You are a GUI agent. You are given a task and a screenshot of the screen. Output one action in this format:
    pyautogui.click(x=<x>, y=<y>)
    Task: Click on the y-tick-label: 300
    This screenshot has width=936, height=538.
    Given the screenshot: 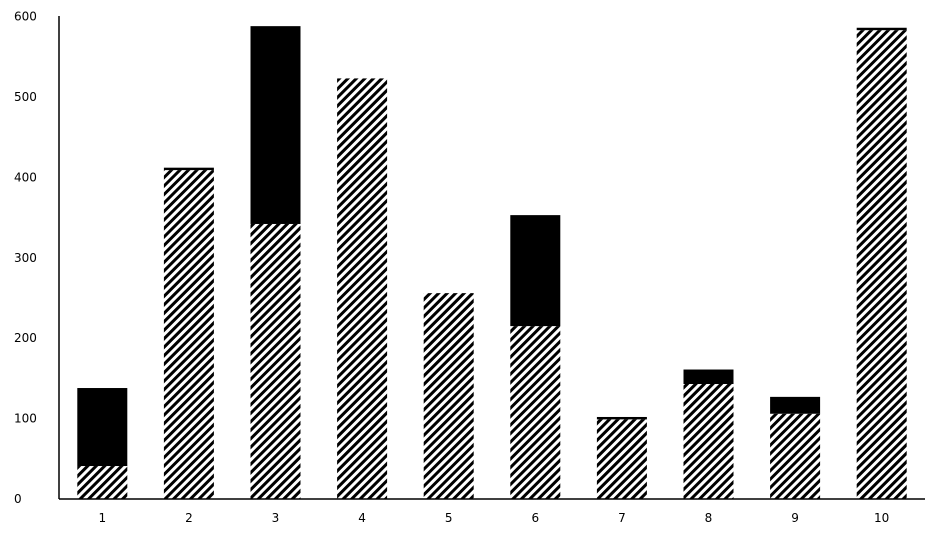 What is the action you would take?
    pyautogui.click(x=25, y=258)
    